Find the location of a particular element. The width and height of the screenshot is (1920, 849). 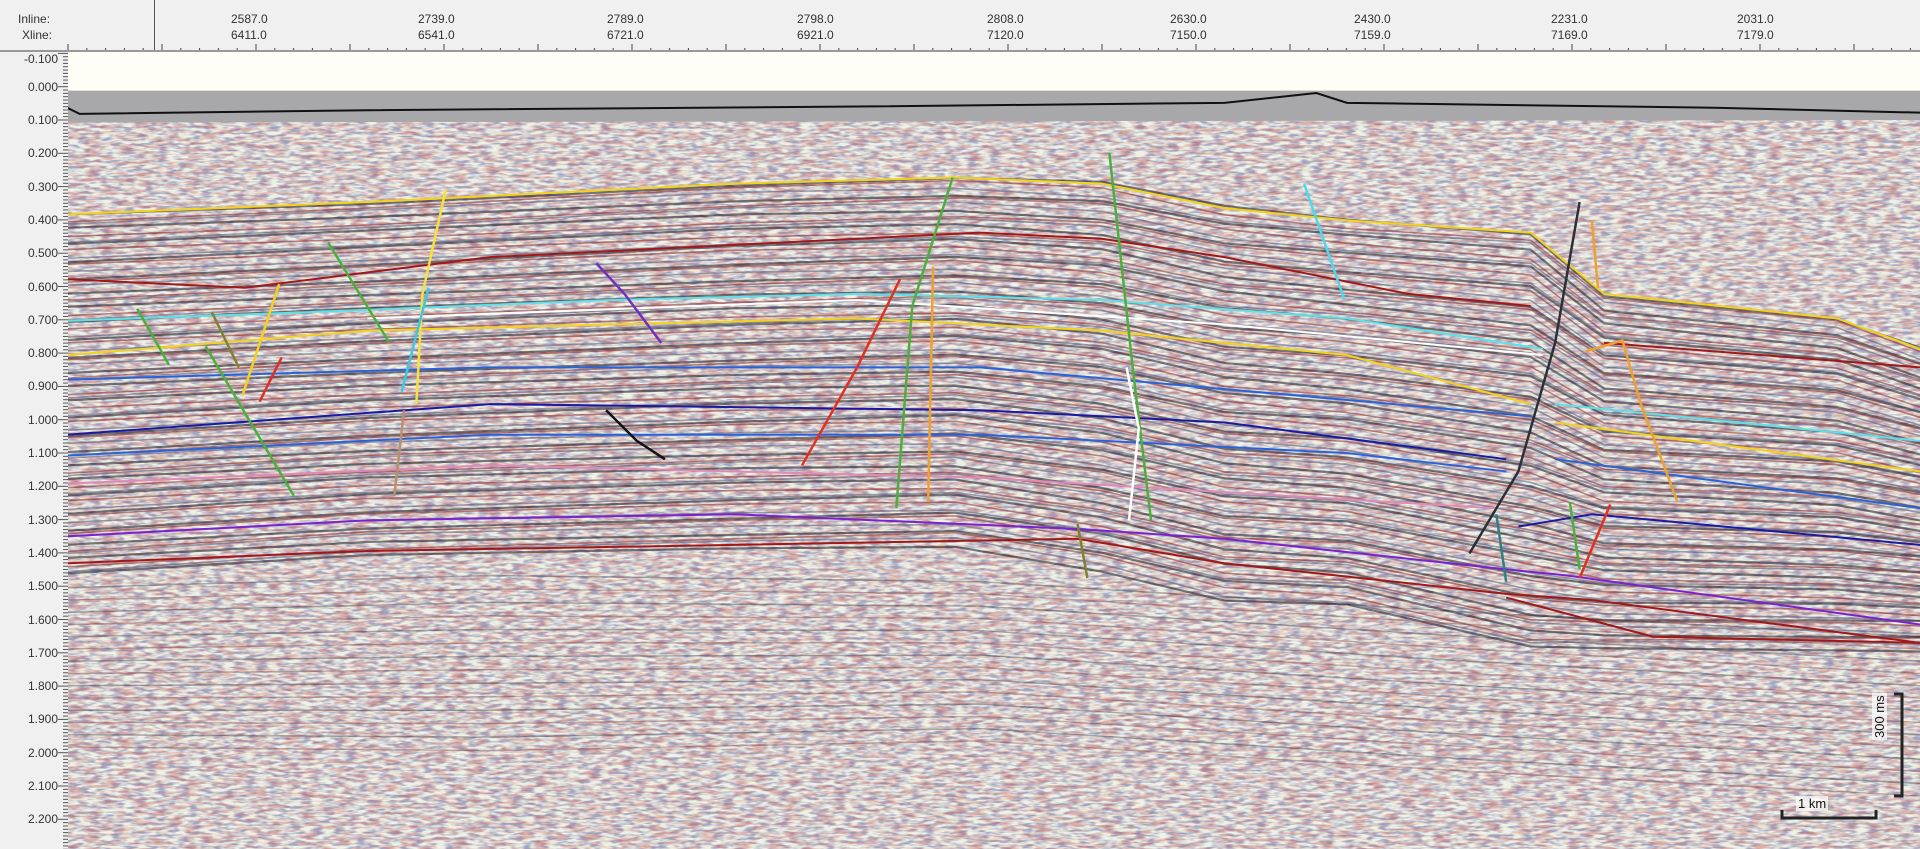

time-tick-label: 2.100 is located at coordinates (42, 786).